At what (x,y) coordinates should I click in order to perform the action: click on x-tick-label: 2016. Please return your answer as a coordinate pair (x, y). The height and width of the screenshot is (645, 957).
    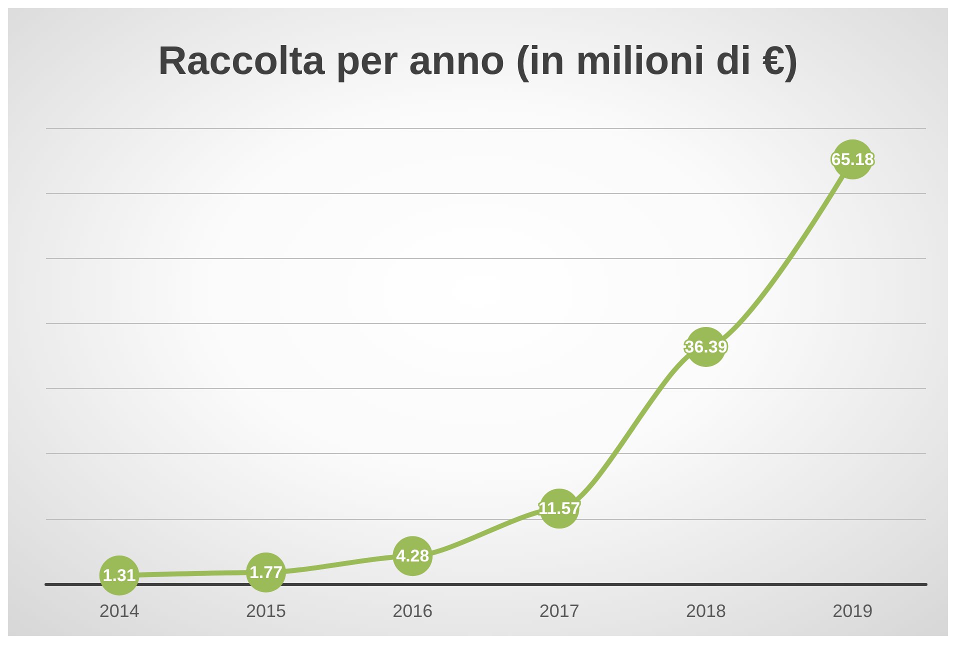
    Looking at the image, I should click on (412, 611).